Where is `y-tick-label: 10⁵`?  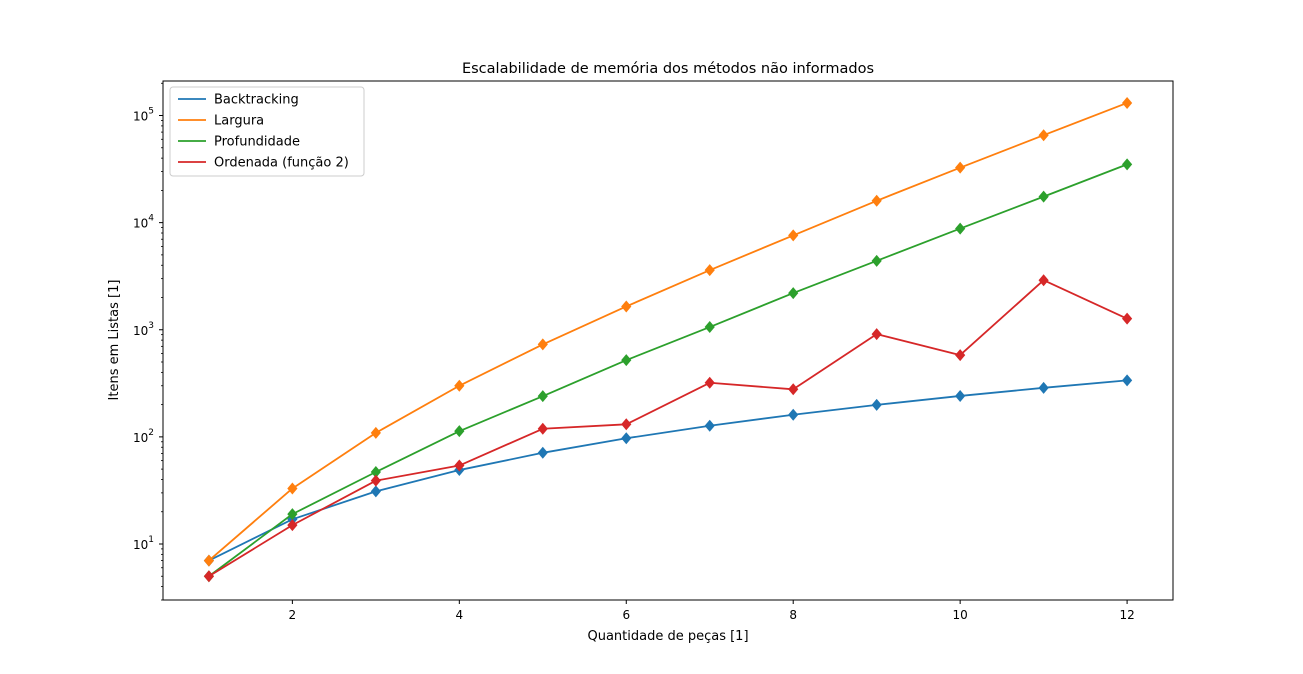
y-tick-label: 10⁵ is located at coordinates (143, 115).